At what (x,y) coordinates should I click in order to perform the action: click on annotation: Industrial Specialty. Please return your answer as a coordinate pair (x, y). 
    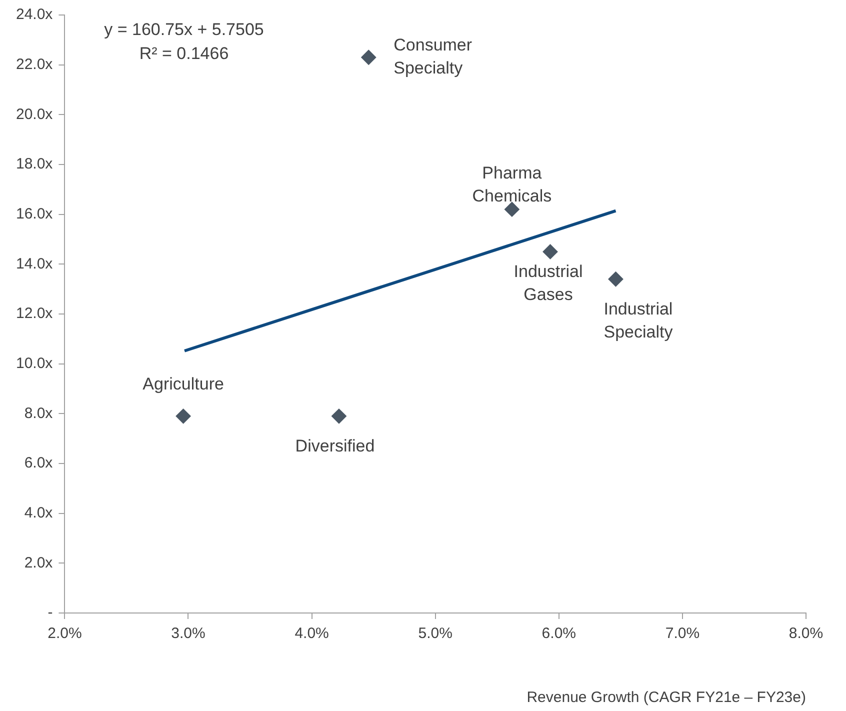
    Looking at the image, I should click on (639, 320).